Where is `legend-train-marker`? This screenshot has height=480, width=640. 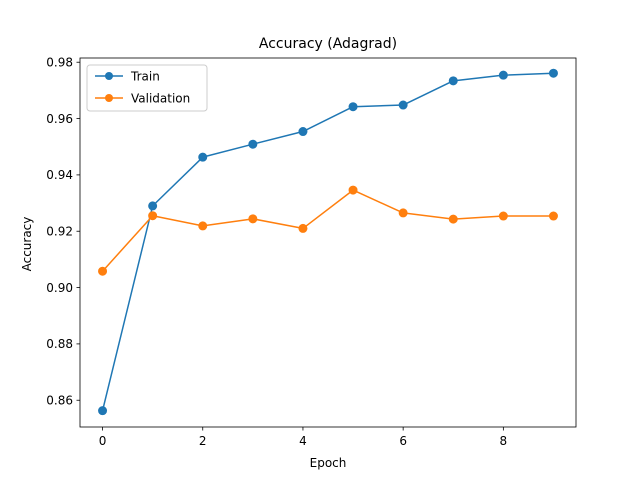
legend-train-marker is located at coordinates (109, 76).